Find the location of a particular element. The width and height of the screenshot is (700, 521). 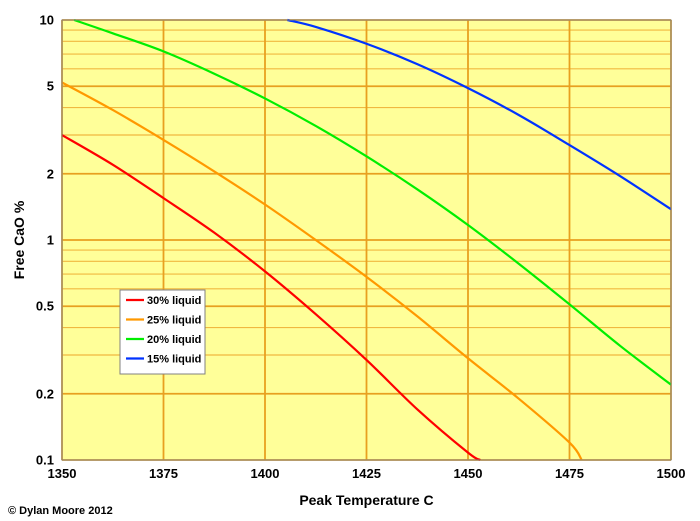

x-tick-label: 1400 is located at coordinates (265, 473).